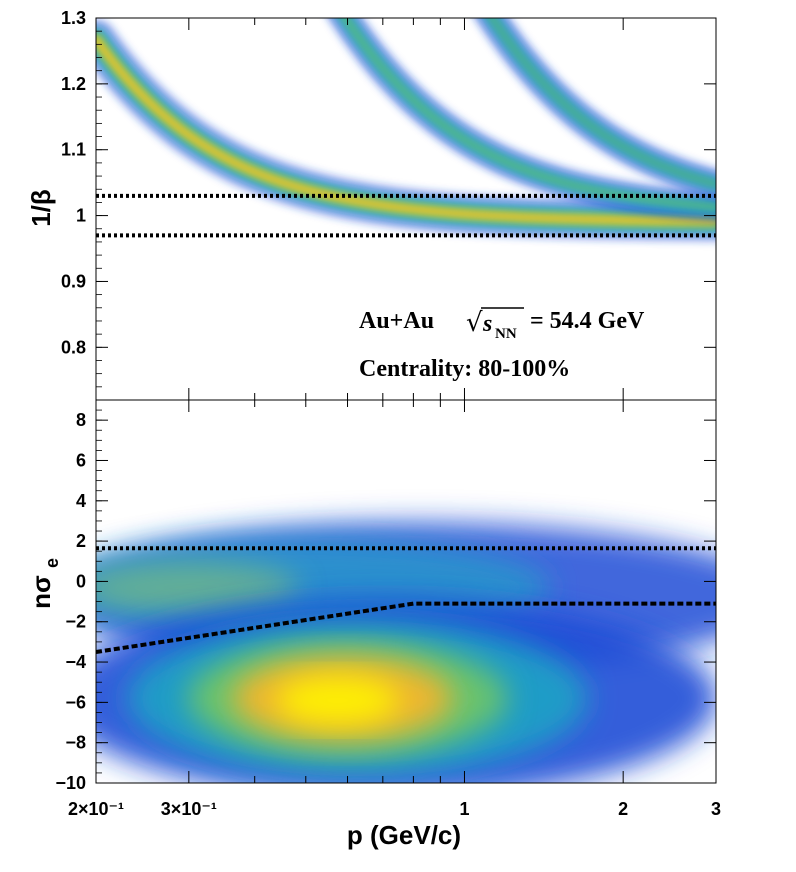 This screenshot has height=872, width=796. Describe the element at coordinates (41, 208) in the screenshot. I see `beta-y-axis-title: 1/β` at that location.